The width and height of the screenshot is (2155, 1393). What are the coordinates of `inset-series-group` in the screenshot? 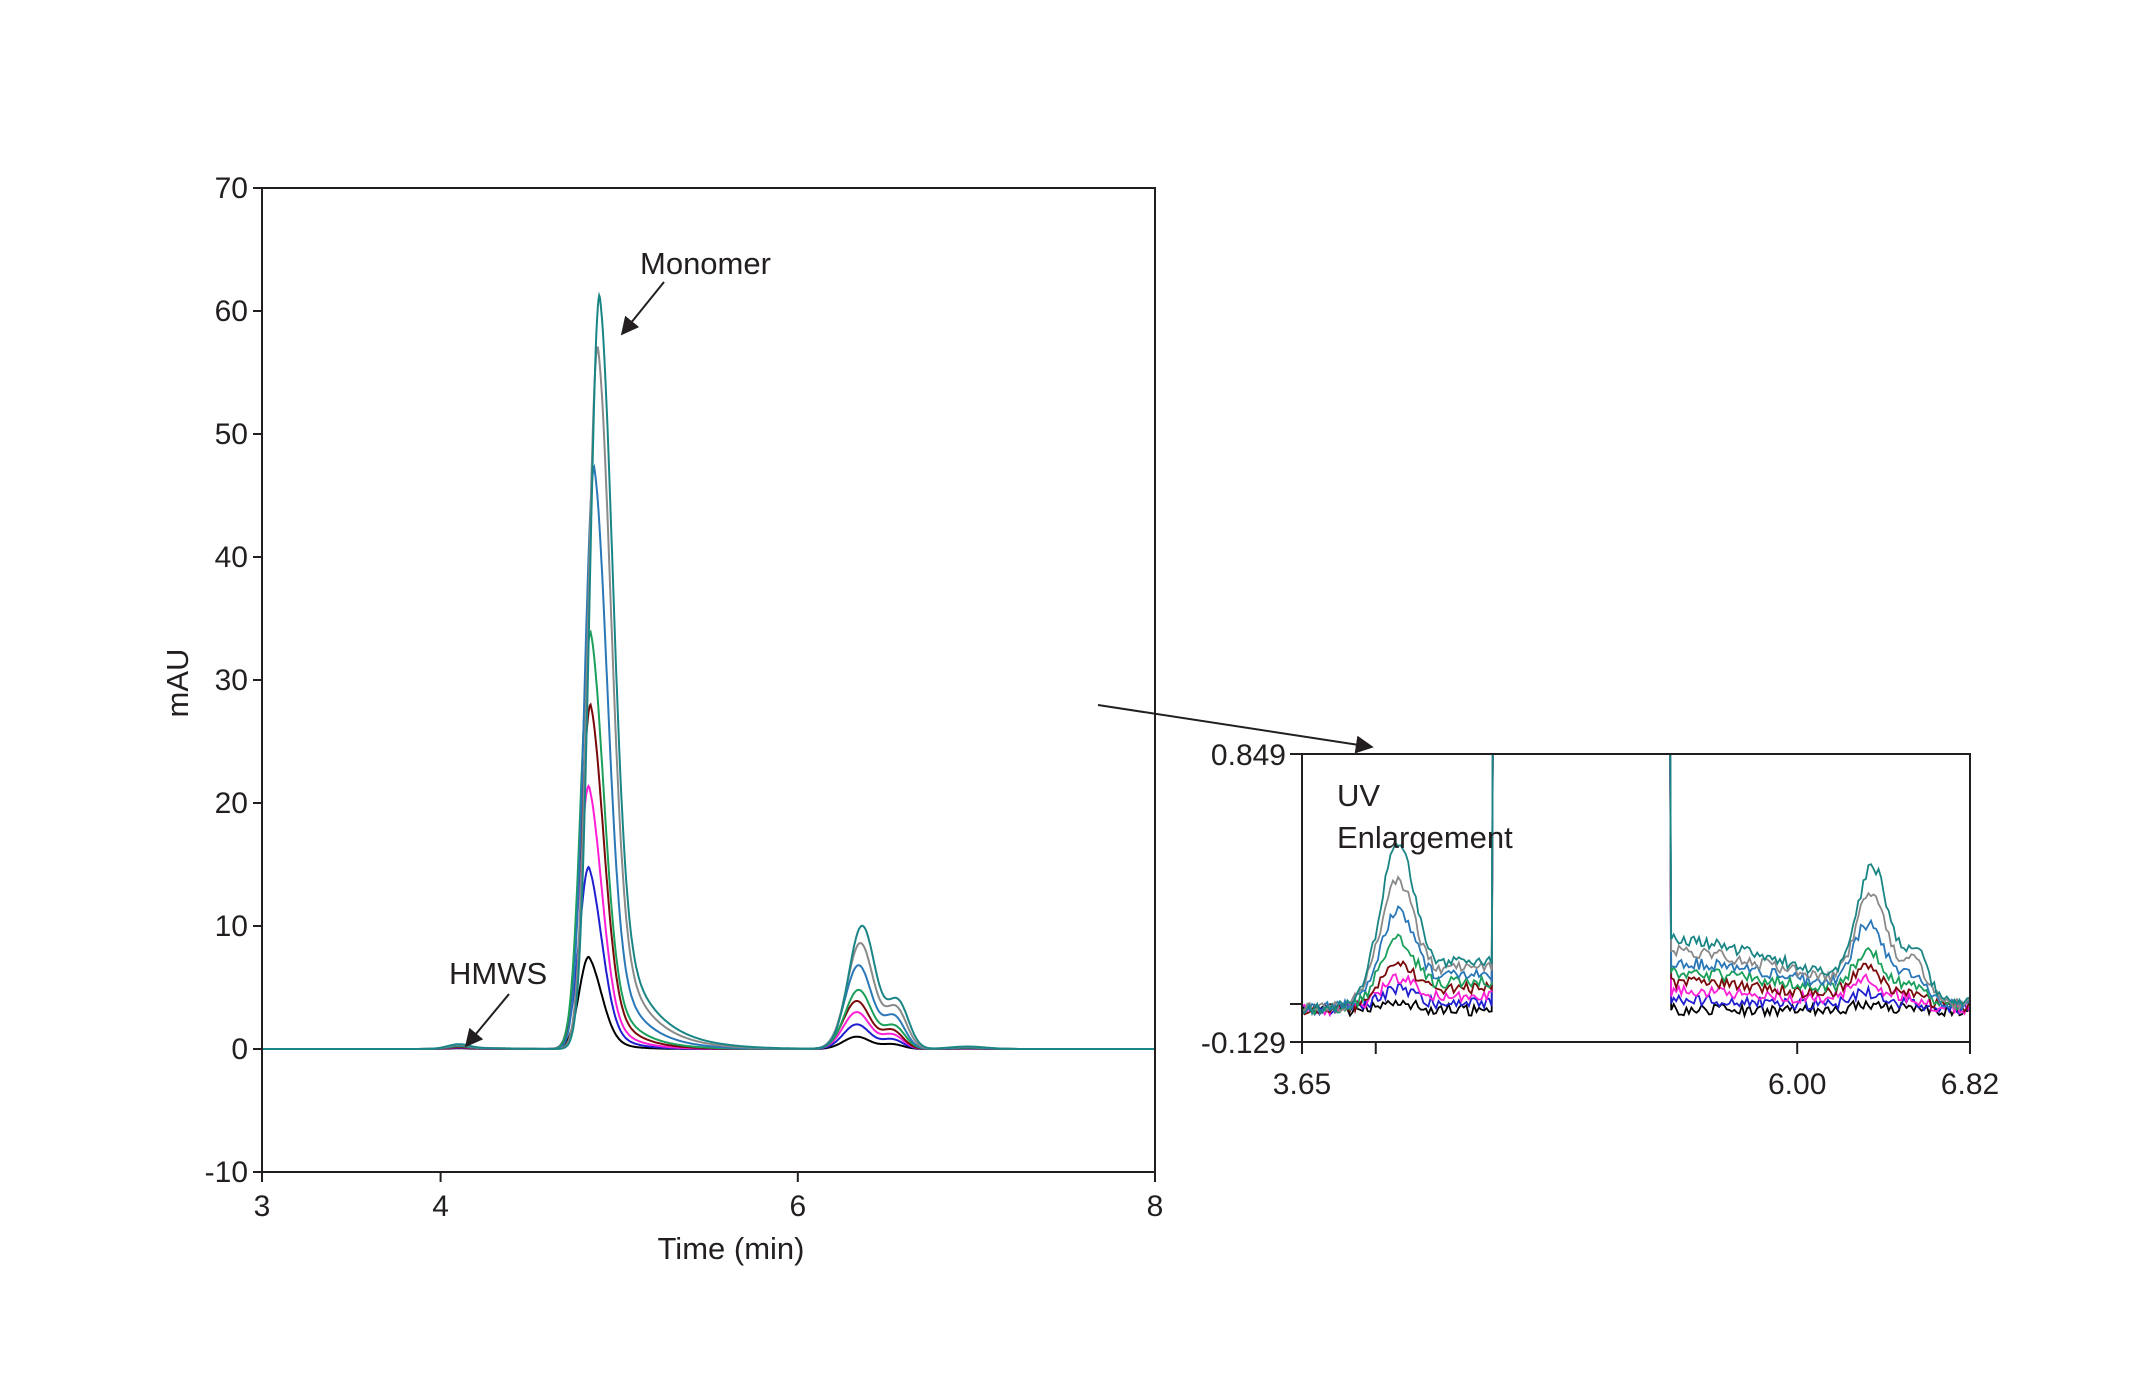 It's located at (1636, 886).